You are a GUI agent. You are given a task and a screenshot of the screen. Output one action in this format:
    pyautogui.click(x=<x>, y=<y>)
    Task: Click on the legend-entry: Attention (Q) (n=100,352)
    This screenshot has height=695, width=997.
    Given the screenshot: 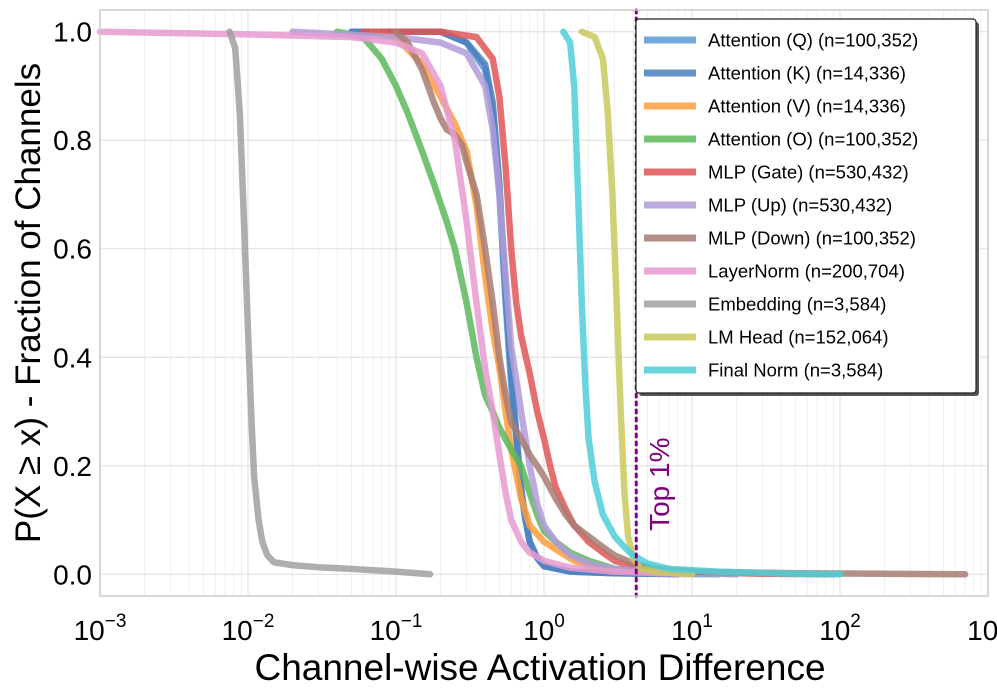 What is the action you would take?
    pyautogui.click(x=813, y=40)
    